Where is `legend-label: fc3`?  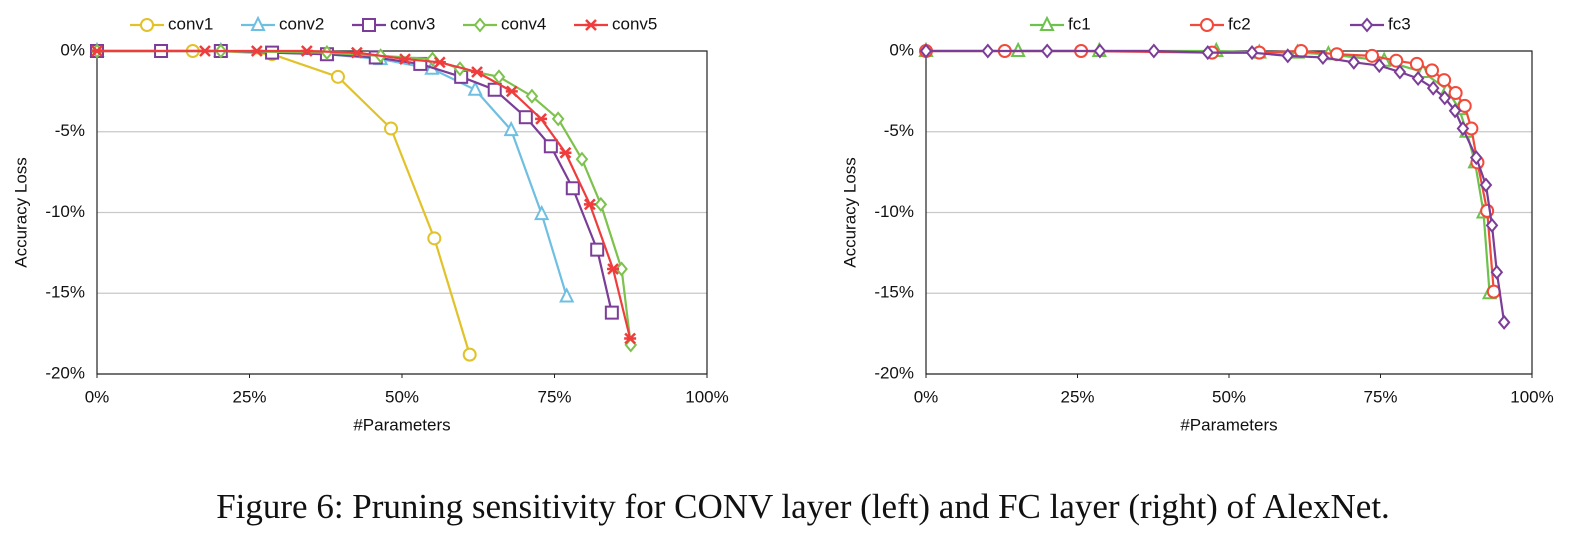
legend-label: fc3 is located at coordinates (1399, 23).